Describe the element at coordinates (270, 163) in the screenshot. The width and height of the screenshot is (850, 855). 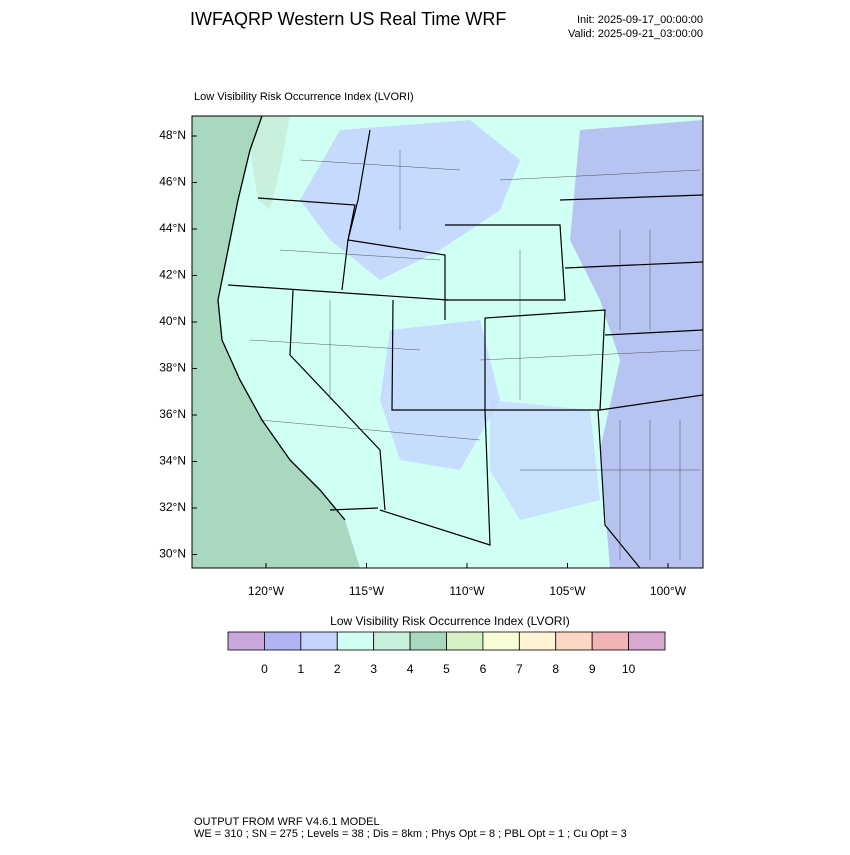
I see `coastal-band` at that location.